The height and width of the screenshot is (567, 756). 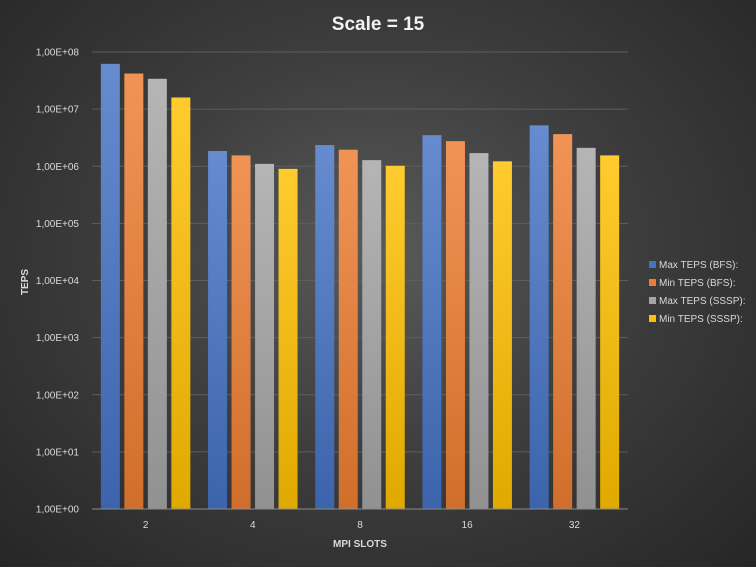 What do you see at coordinates (58, 338) in the screenshot?
I see `y-tick-label: 1,00E+03` at bounding box center [58, 338].